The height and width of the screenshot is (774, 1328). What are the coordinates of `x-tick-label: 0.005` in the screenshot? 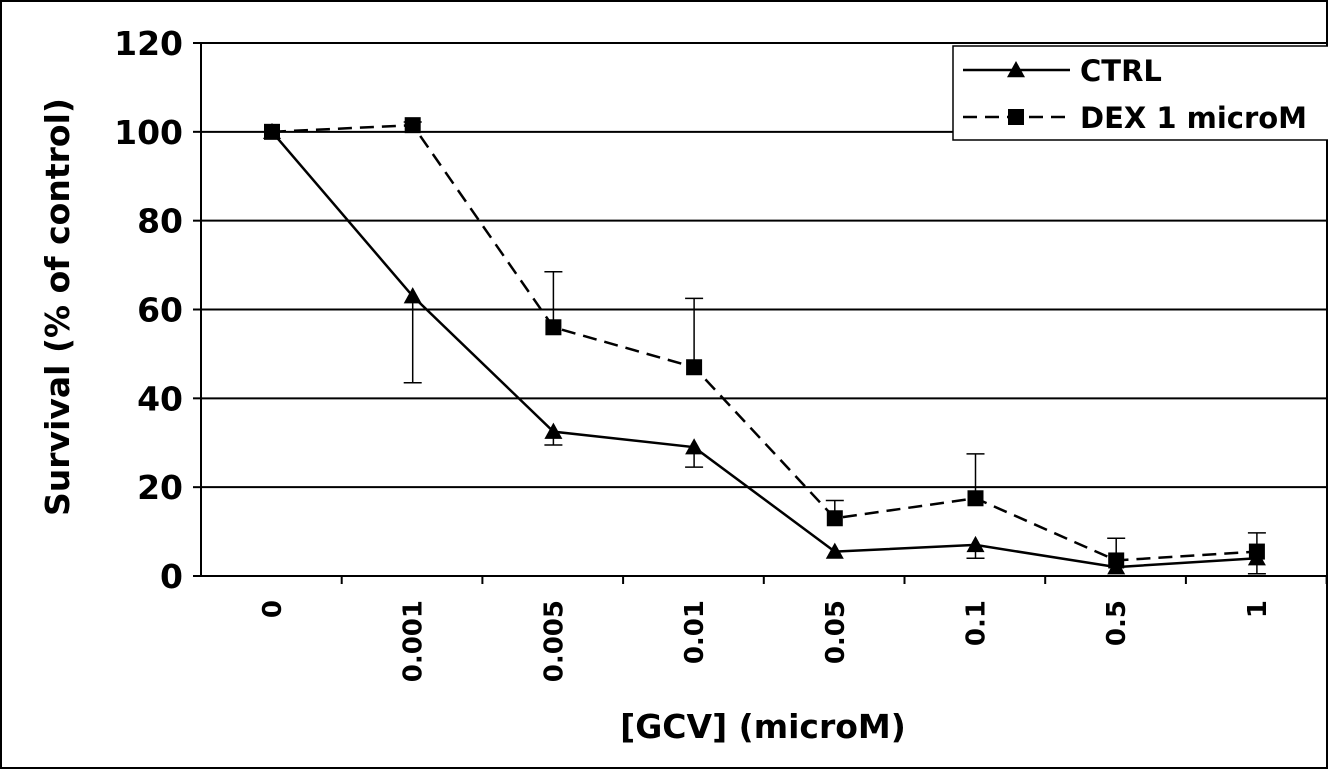 It's located at (554, 641).